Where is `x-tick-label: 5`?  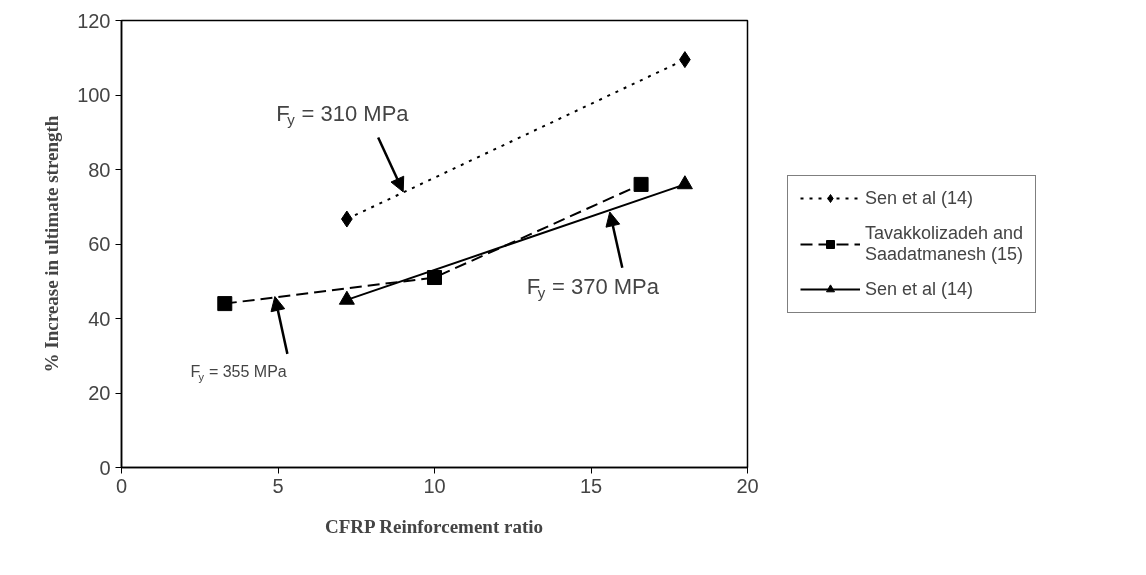
x-tick-label: 5 is located at coordinates (278, 485).